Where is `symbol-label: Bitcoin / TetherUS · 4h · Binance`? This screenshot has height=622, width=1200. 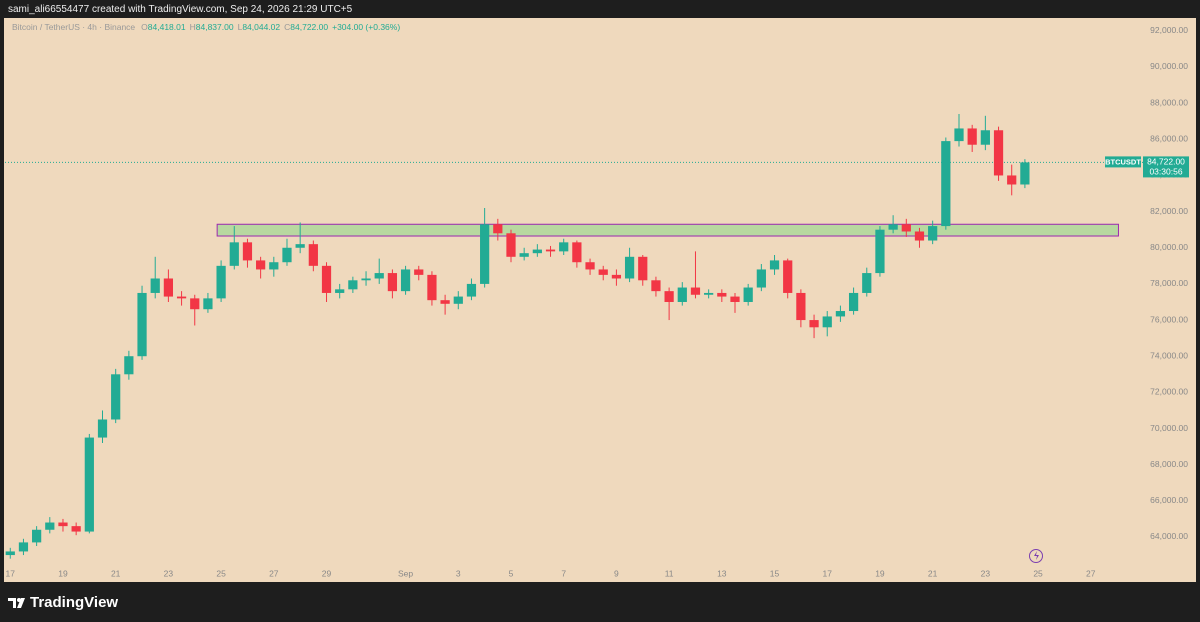
symbol-label: Bitcoin / TetherUS · 4h · Binance is located at coordinates (74, 27).